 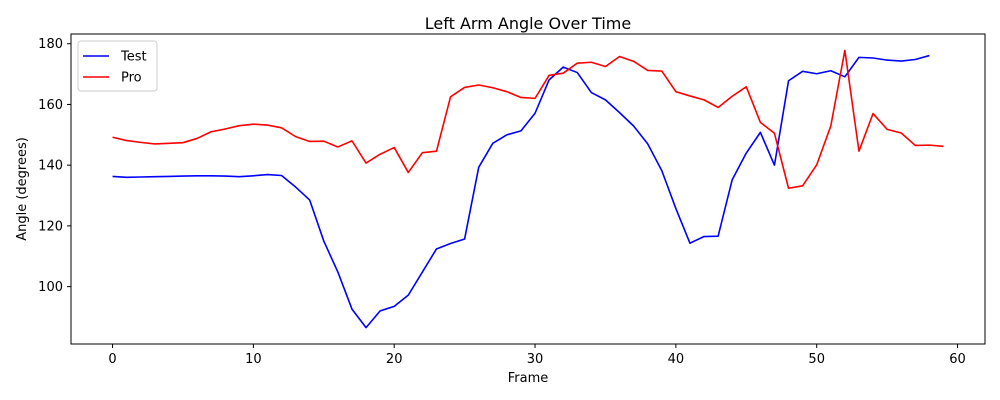 I want to click on y-tick-label: 140, so click(x=50, y=166).